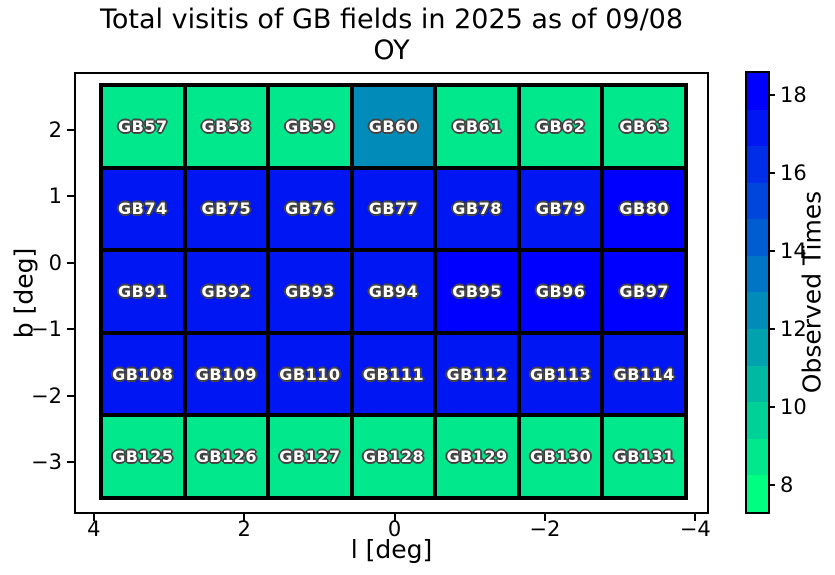 The image size is (835, 575). Describe the element at coordinates (644, 291) in the screenshot. I see `heatmap-cell-label: GB97` at that location.